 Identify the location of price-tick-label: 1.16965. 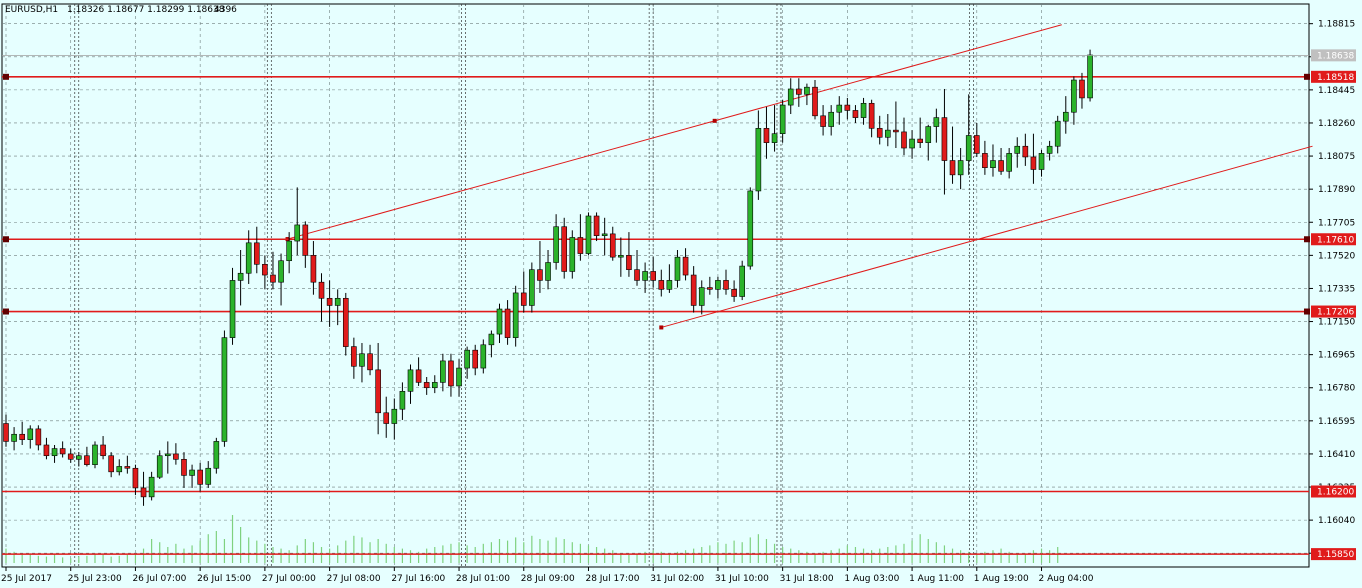
(1336, 356).